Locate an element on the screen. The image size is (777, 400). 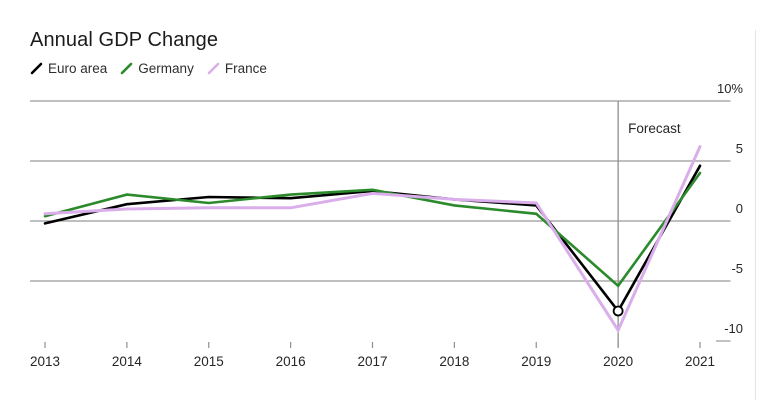
legend-item-label: Germany is located at coordinates (166, 68).